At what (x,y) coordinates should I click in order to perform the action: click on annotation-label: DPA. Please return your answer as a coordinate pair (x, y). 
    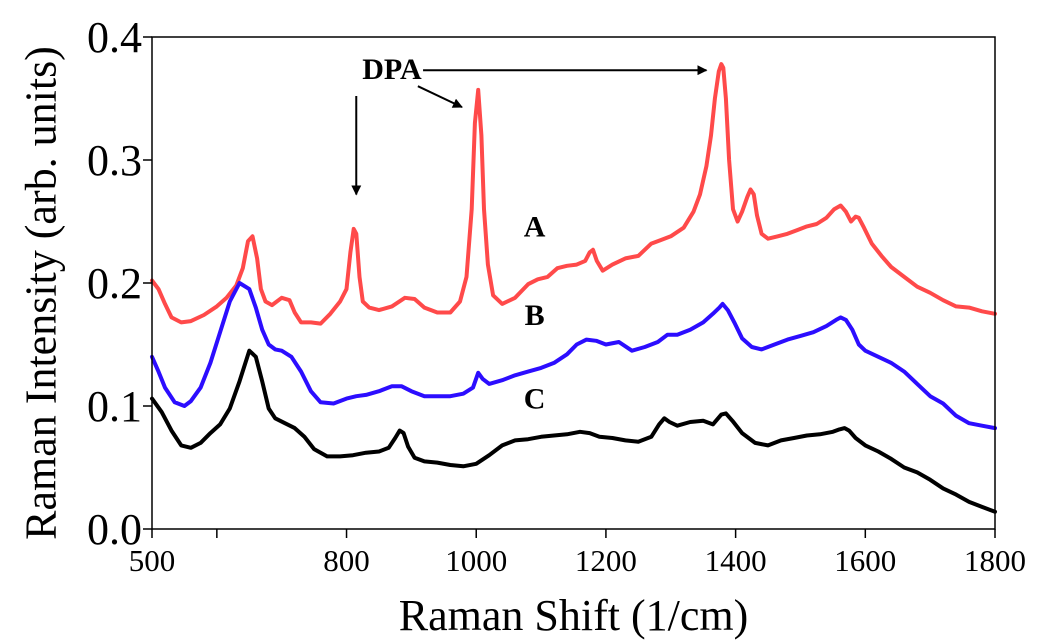
    Looking at the image, I should click on (392, 69).